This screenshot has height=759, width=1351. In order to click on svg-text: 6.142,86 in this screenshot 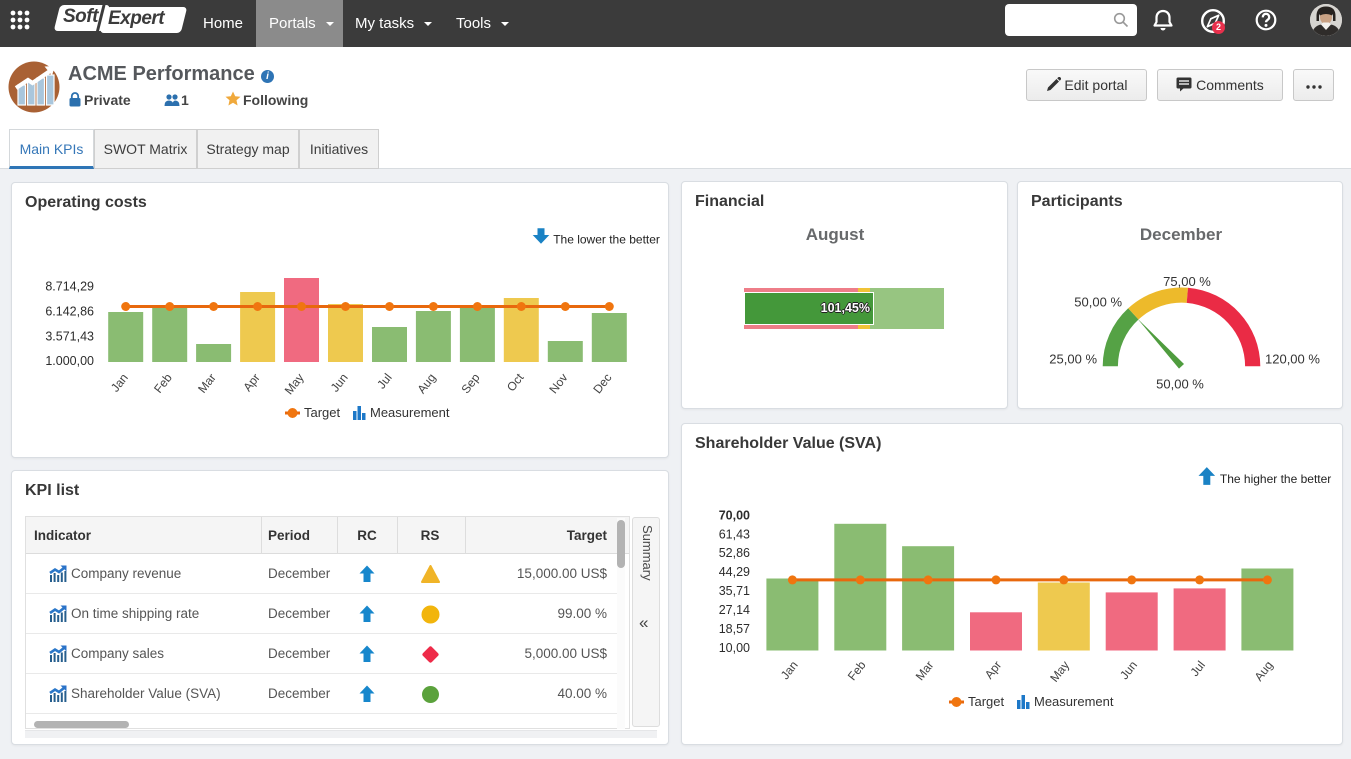, I will do `click(69, 311)`.